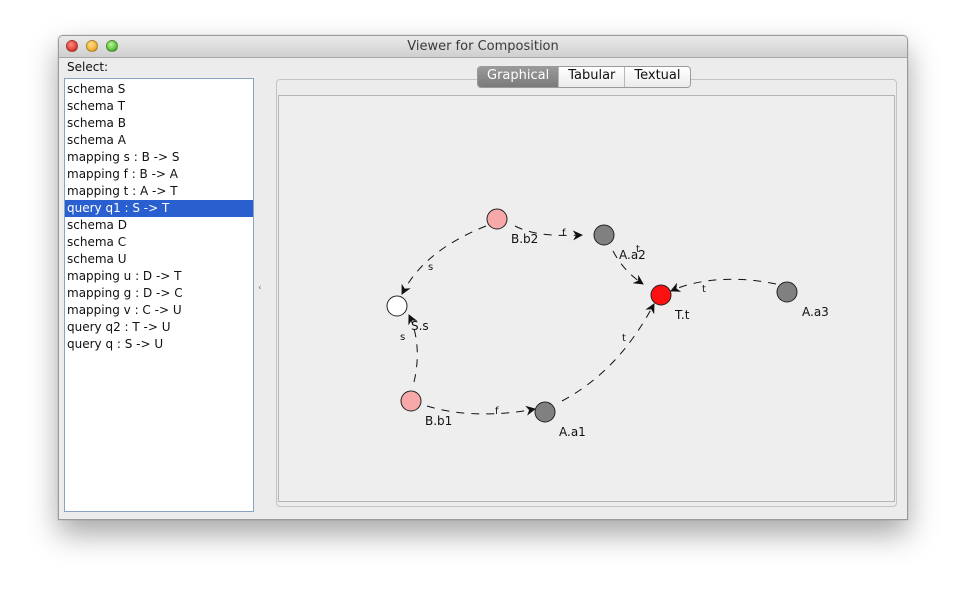 This screenshot has width=964, height=599. Describe the element at coordinates (628, 267) in the screenshot. I see `edge-aa2-to-tt` at that location.